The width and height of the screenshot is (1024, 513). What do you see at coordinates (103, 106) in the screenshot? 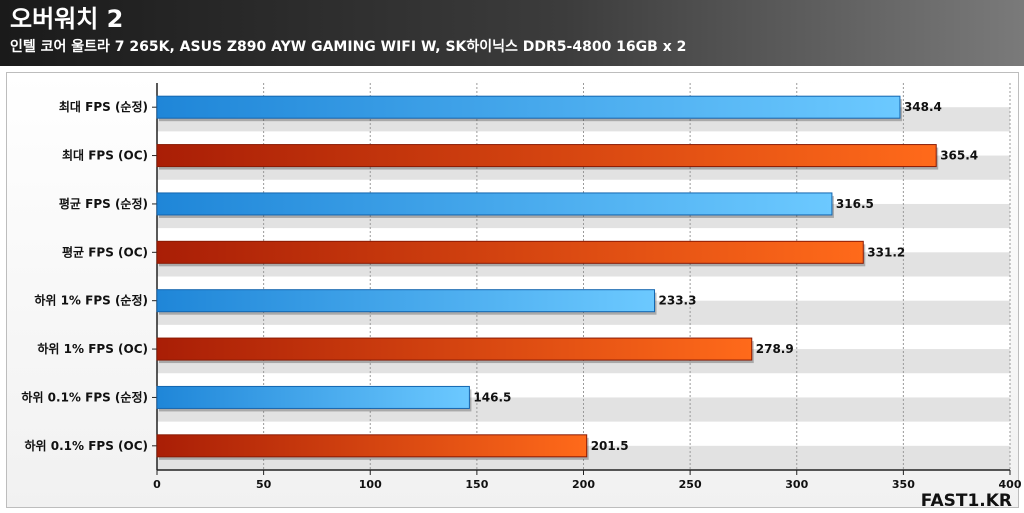
I see `category-label: 최대 FPS (순정)` at bounding box center [103, 106].